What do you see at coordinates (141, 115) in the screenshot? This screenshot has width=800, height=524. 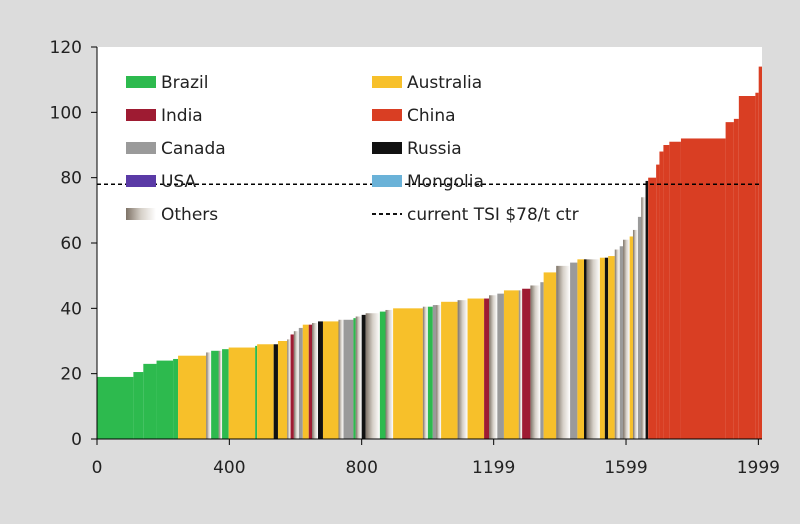 I see `legend-swatch-india` at bounding box center [141, 115].